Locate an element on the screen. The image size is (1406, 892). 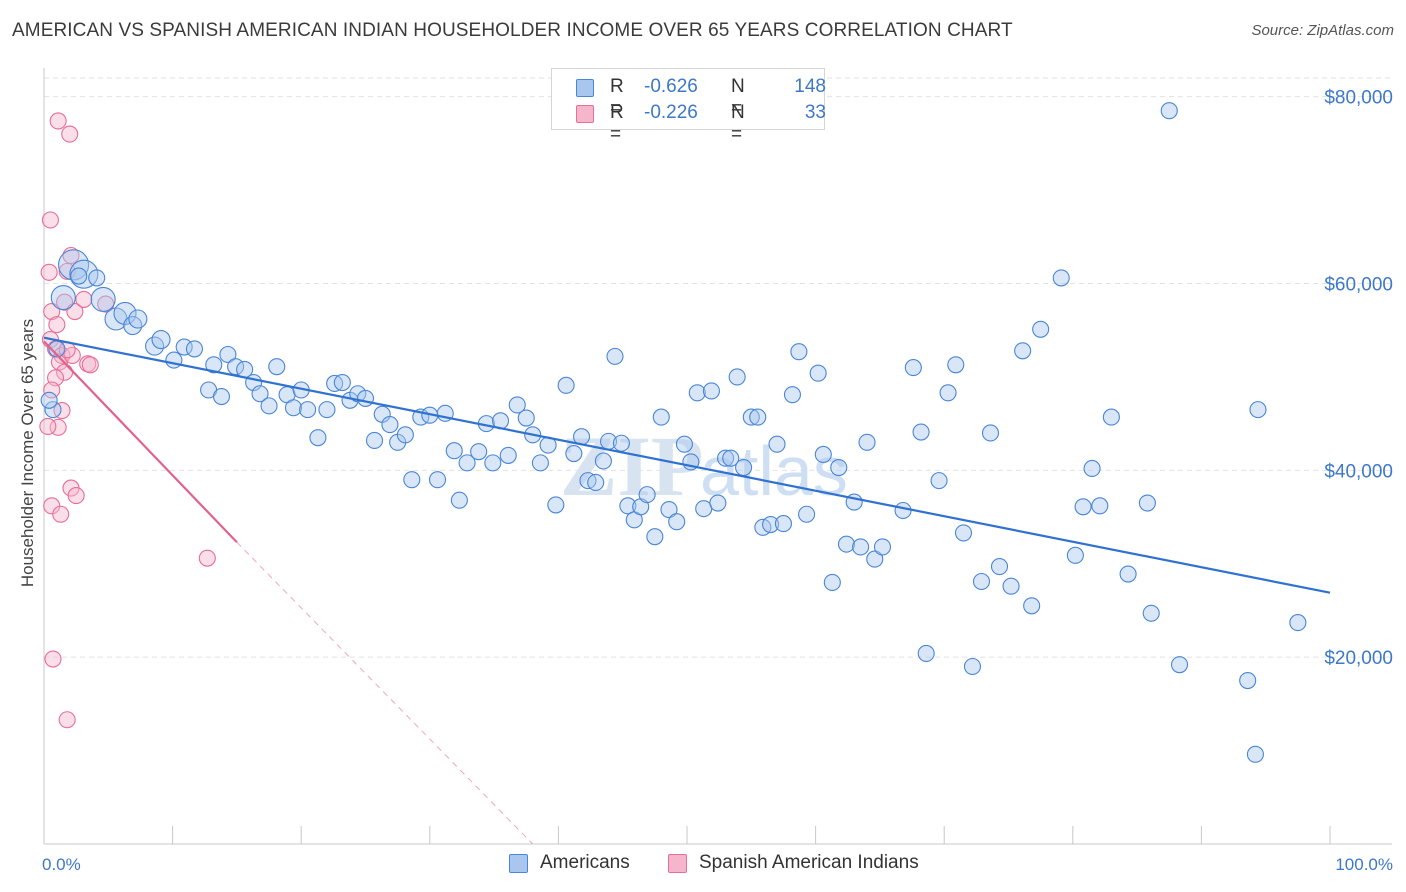
n-label: N = is located at coordinates (738, 97).